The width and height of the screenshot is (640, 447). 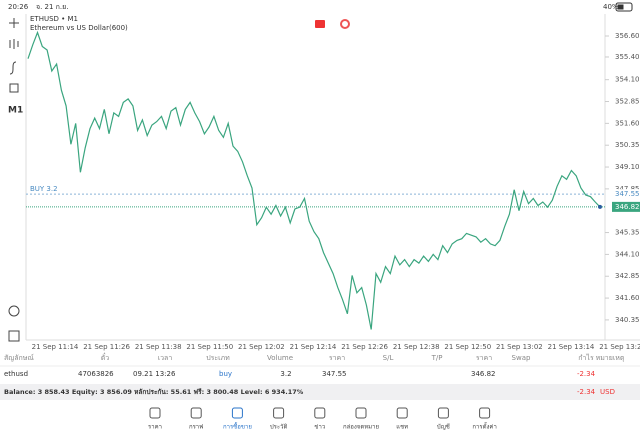 What do you see at coordinates (285, 374) in the screenshot?
I see `table-cell: 3.2` at bounding box center [285, 374].